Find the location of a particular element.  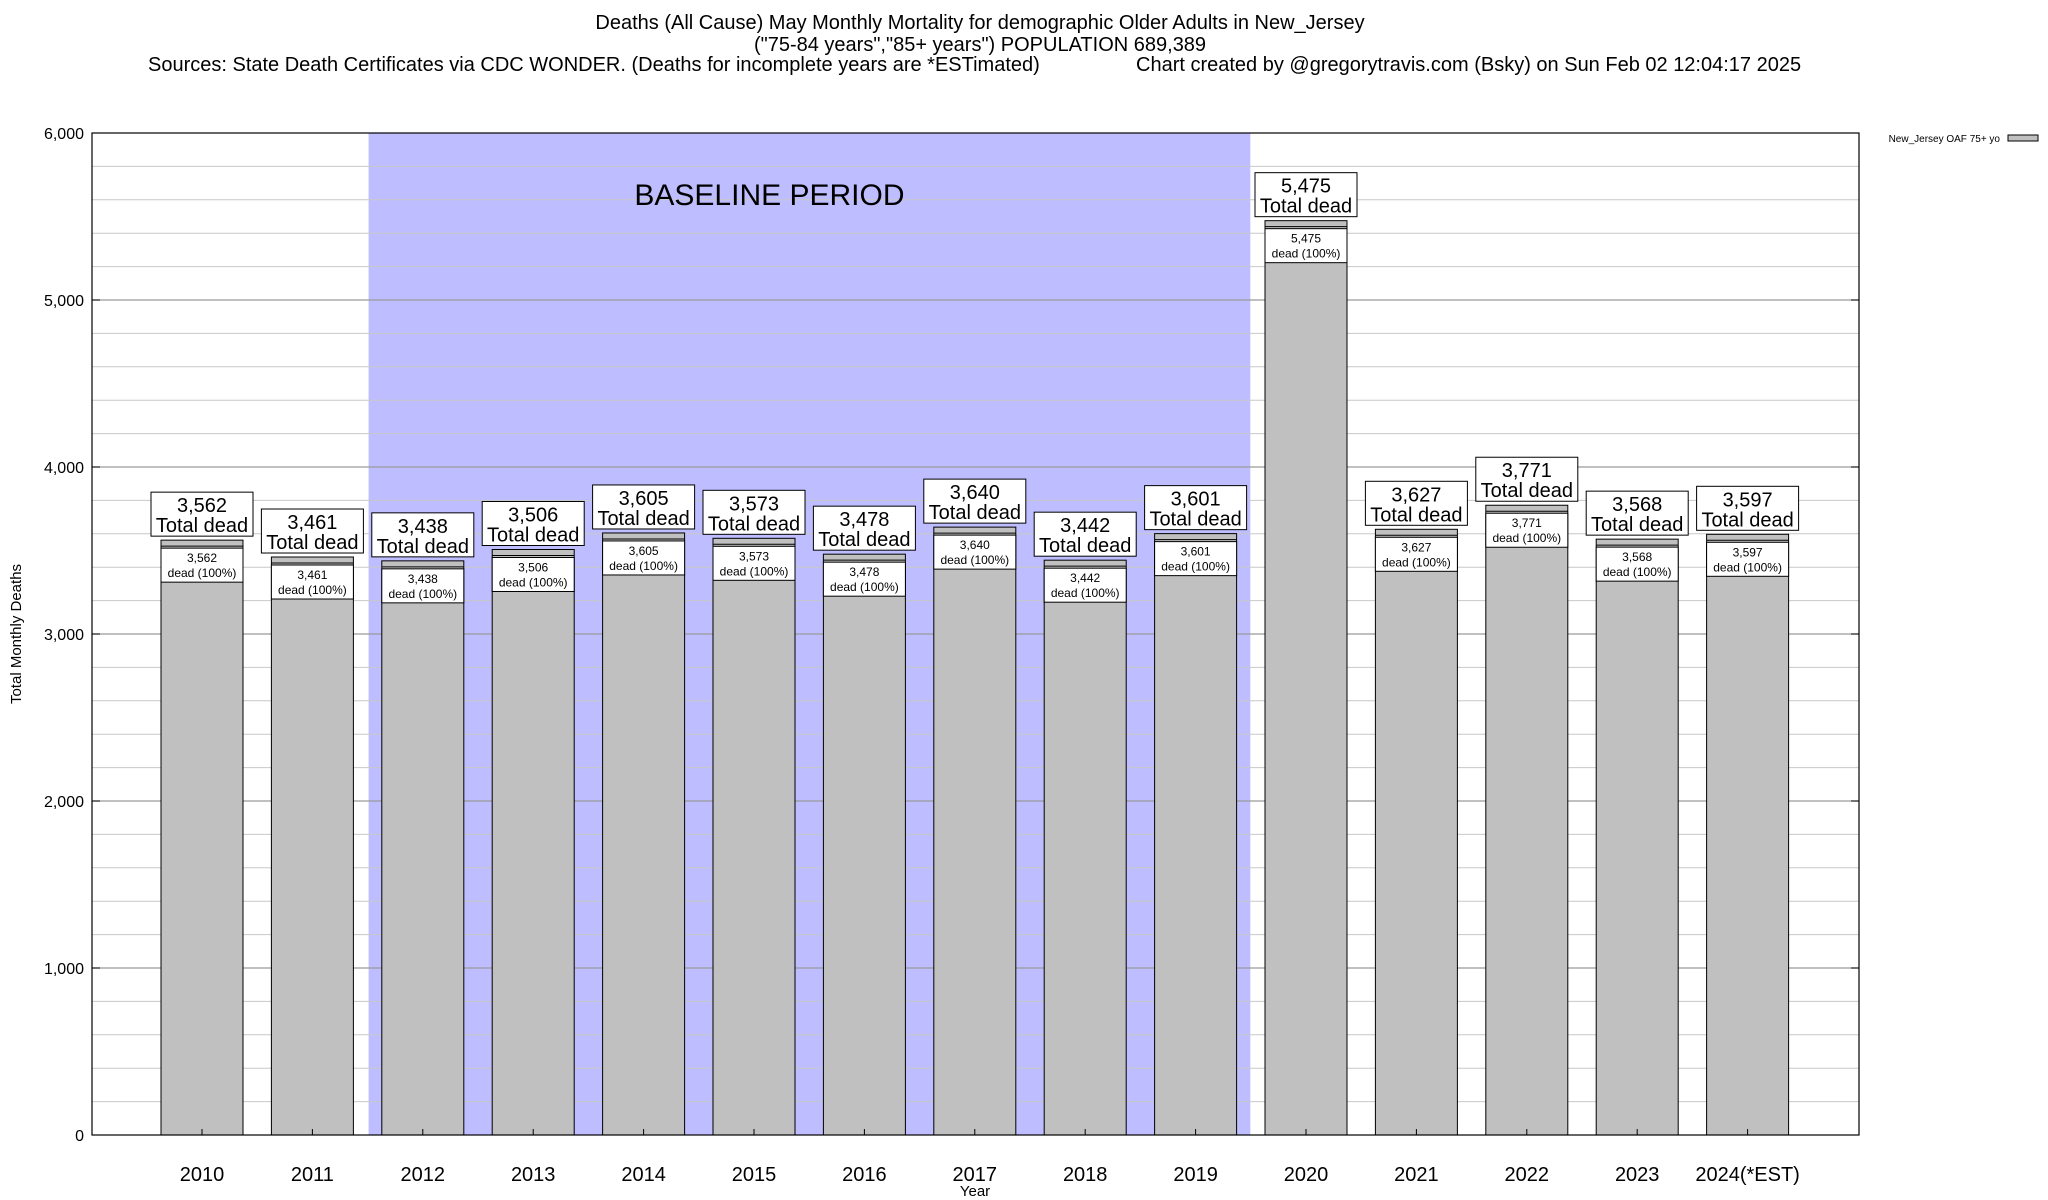

total-value-label: 3,506 is located at coordinates (533, 515).